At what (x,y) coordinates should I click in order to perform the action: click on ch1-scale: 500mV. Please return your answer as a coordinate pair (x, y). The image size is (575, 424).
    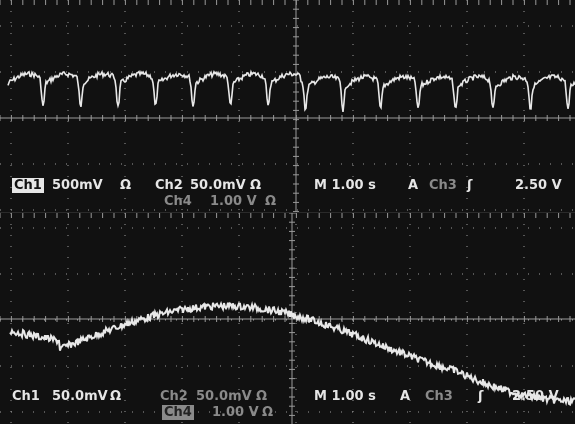
    Looking at the image, I should click on (77, 185).